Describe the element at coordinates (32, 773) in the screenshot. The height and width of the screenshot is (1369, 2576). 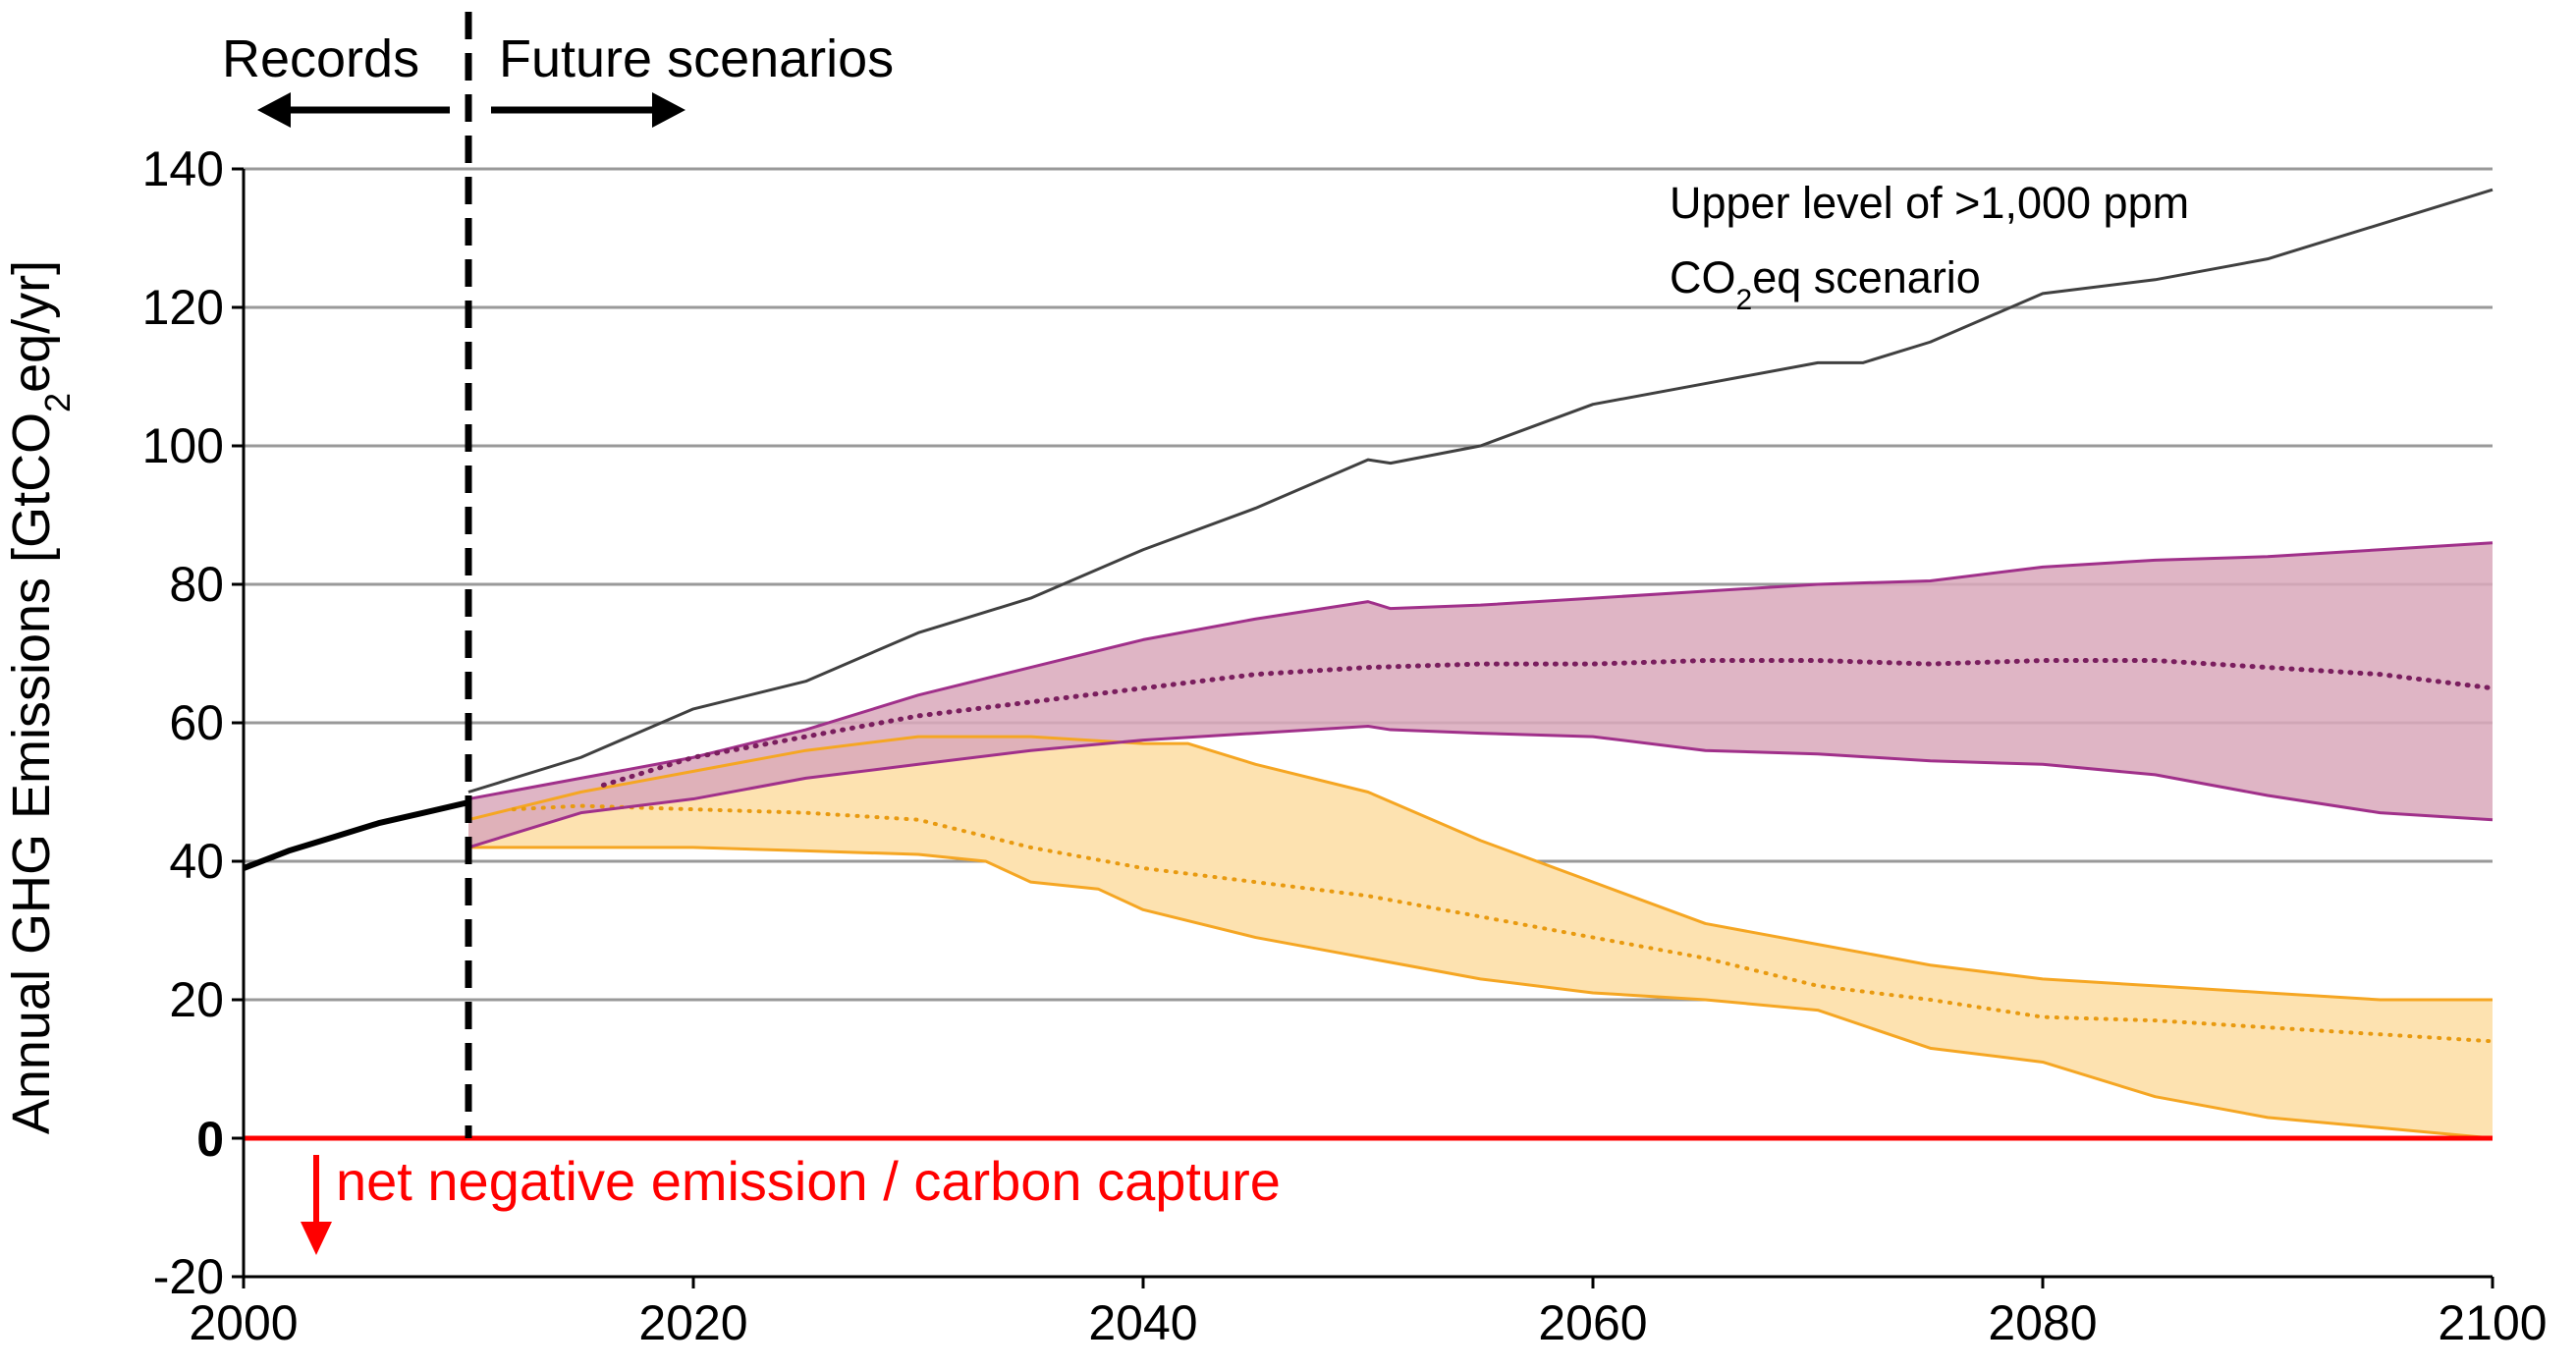
I see `y-axis-label-main: Annual GHG Emissions [GtCO` at that location.